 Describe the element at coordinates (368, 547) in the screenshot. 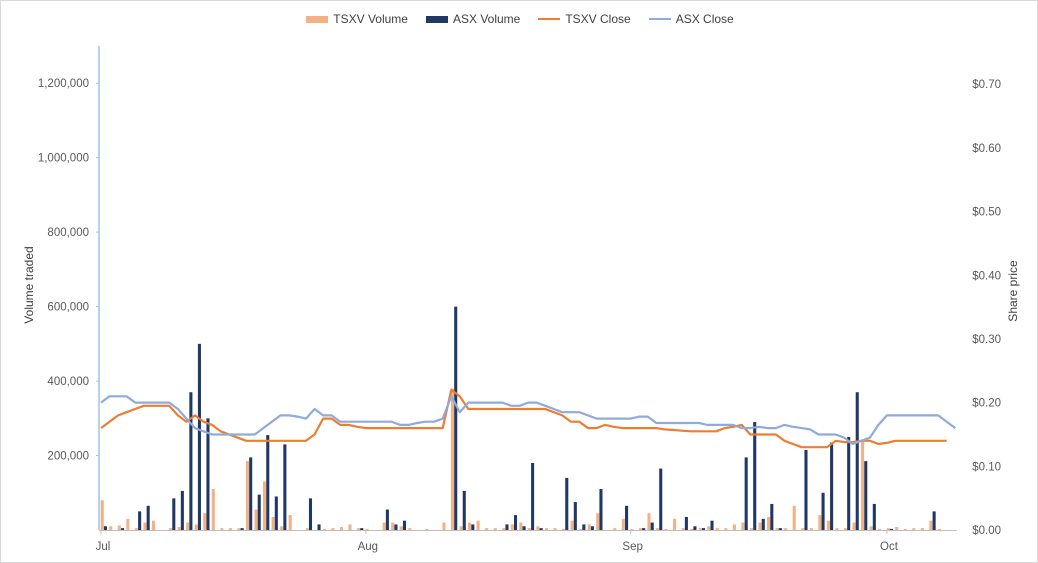

I see `x-tick-label: Aug` at that location.